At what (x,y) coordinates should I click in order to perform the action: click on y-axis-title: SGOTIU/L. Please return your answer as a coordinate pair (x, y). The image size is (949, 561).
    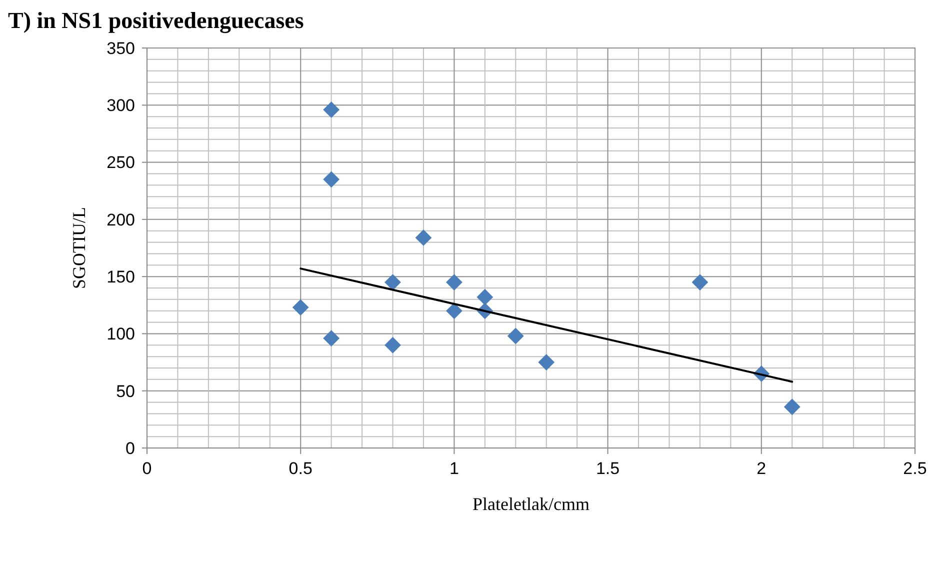
    Looking at the image, I should click on (79, 248).